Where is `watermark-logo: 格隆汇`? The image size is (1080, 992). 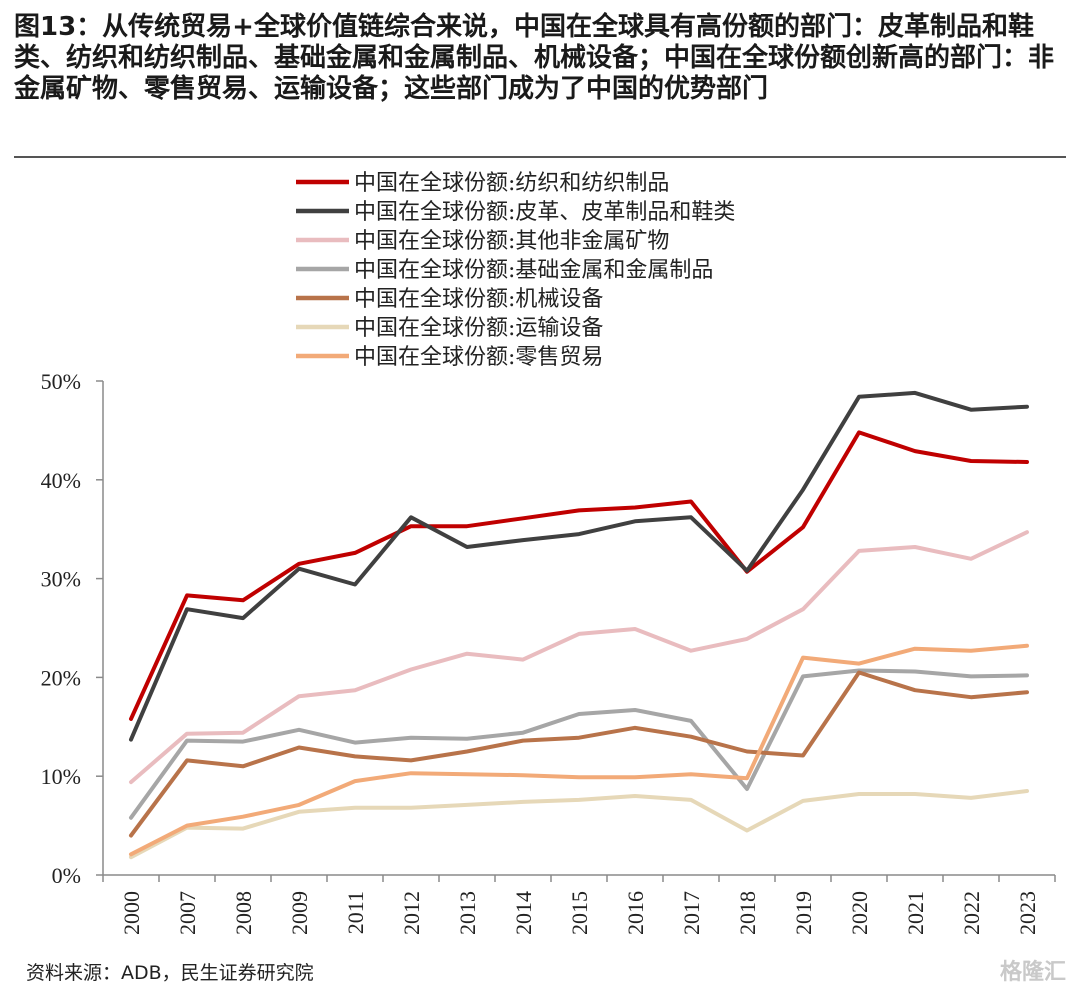 watermark-logo: 格隆汇 is located at coordinates (1032, 972).